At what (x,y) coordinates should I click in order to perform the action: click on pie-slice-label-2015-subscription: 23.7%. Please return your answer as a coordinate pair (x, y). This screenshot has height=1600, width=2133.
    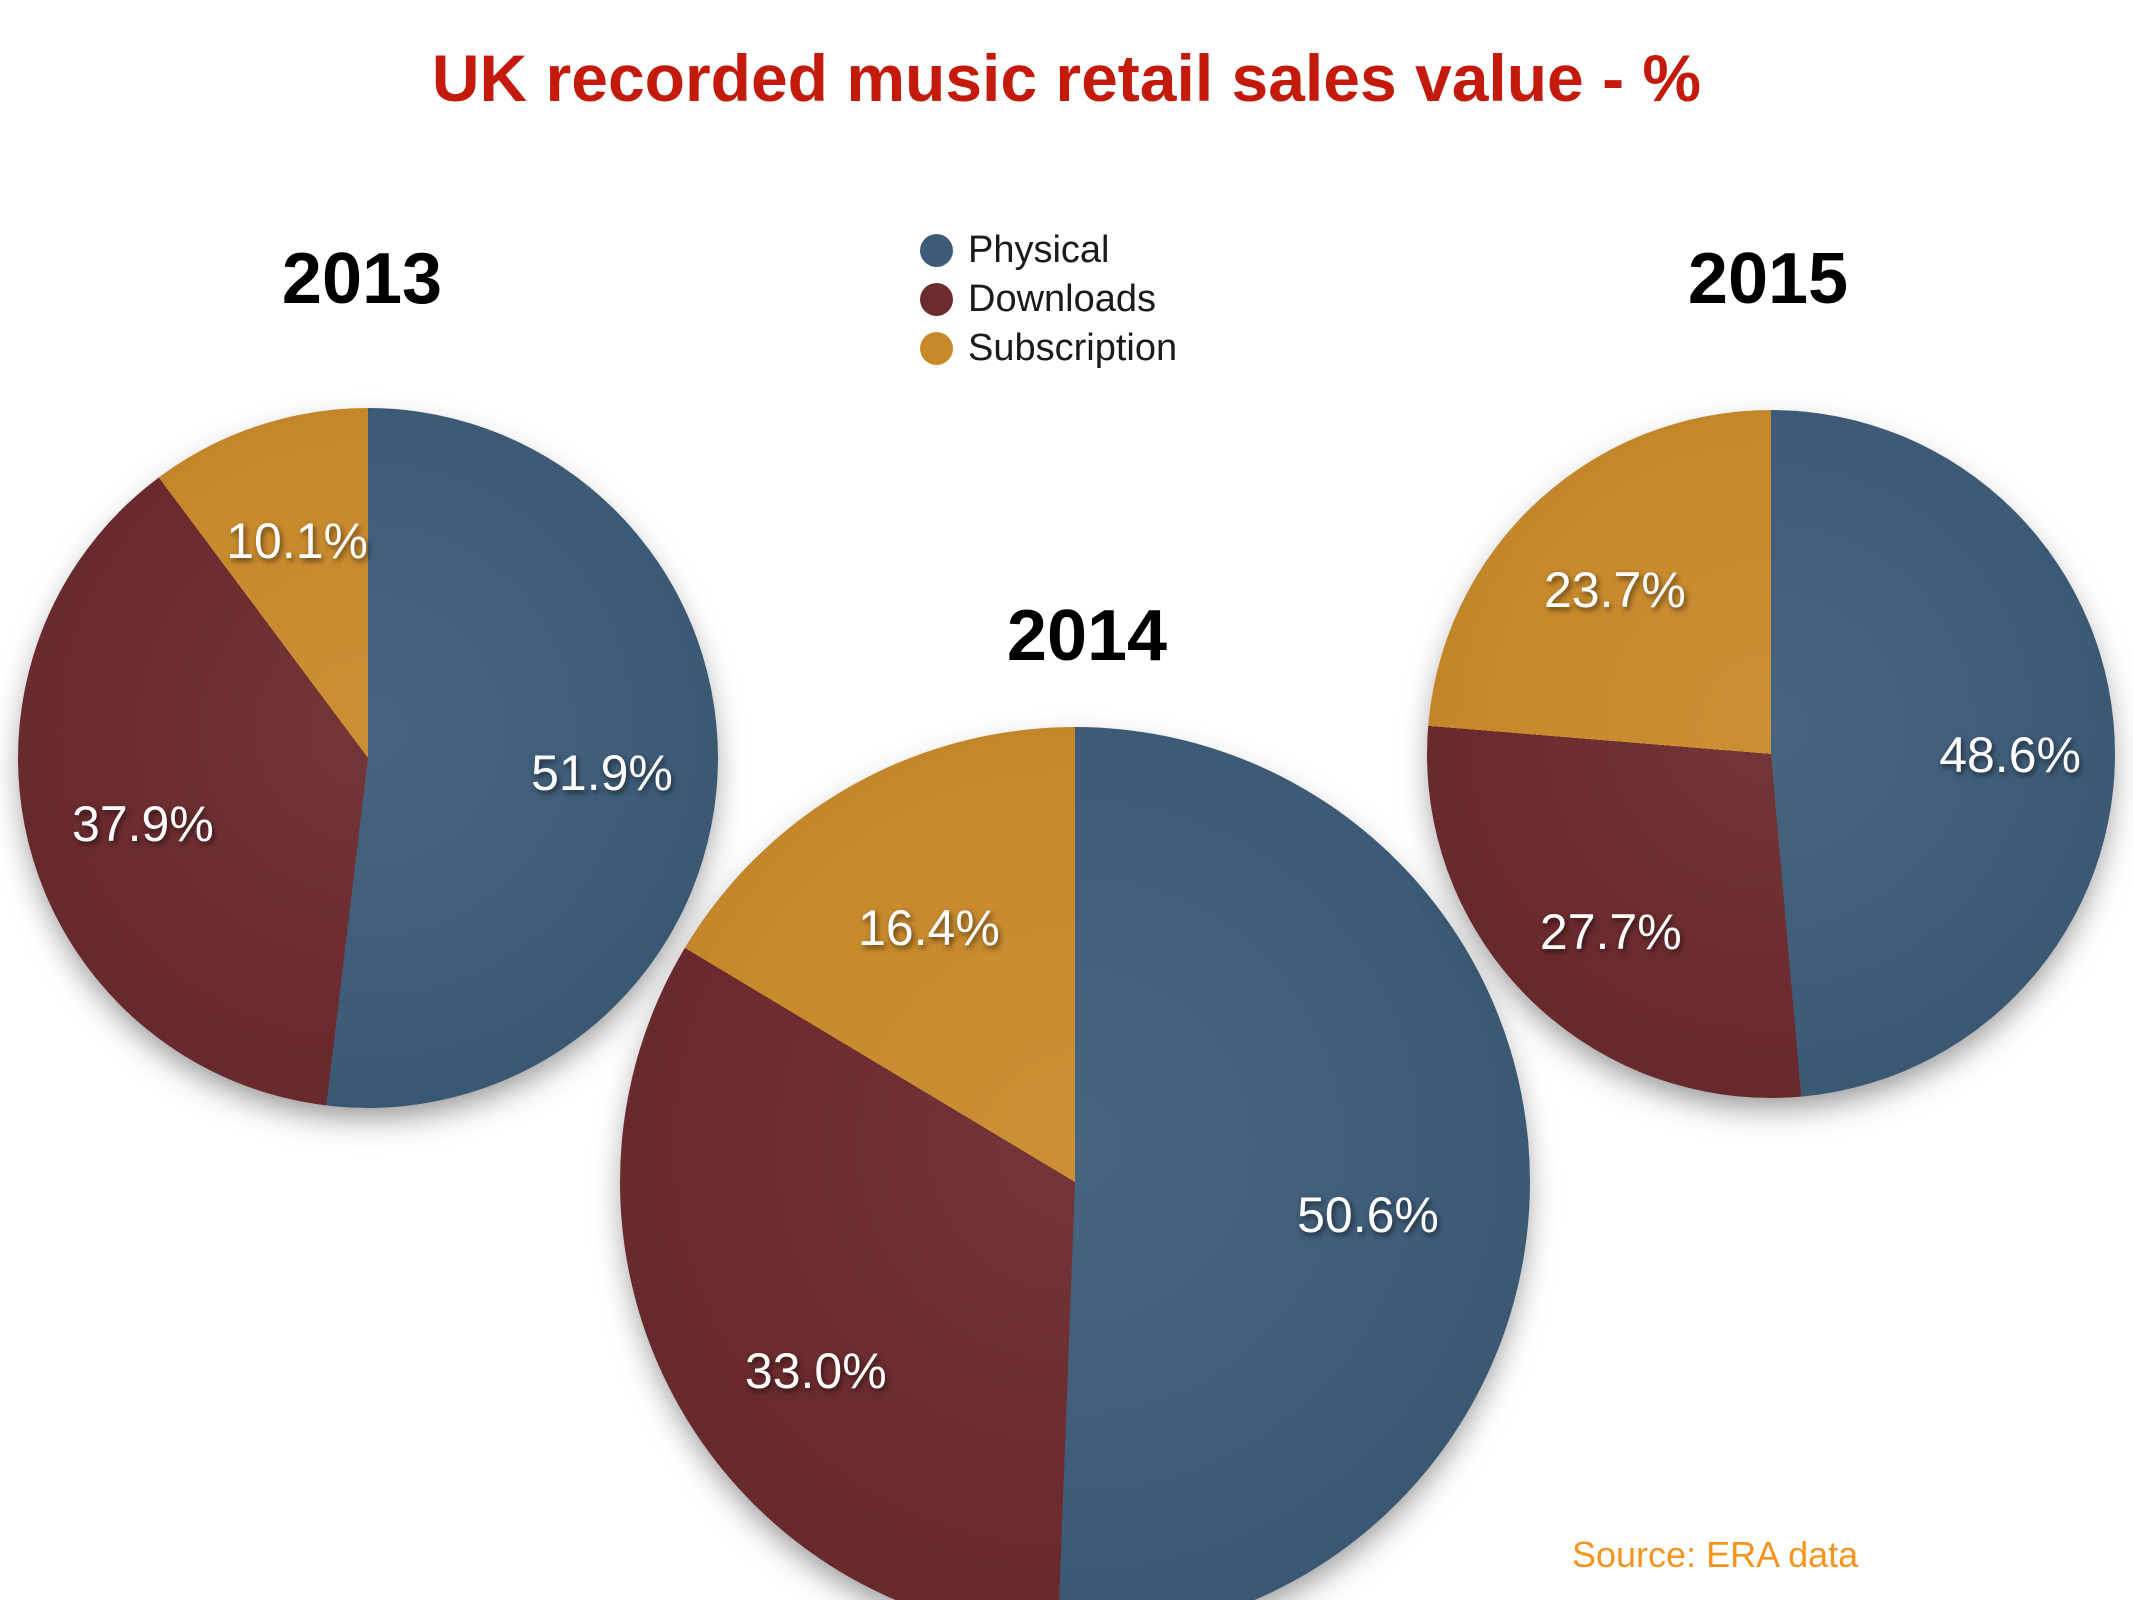
    Looking at the image, I should click on (1615, 590).